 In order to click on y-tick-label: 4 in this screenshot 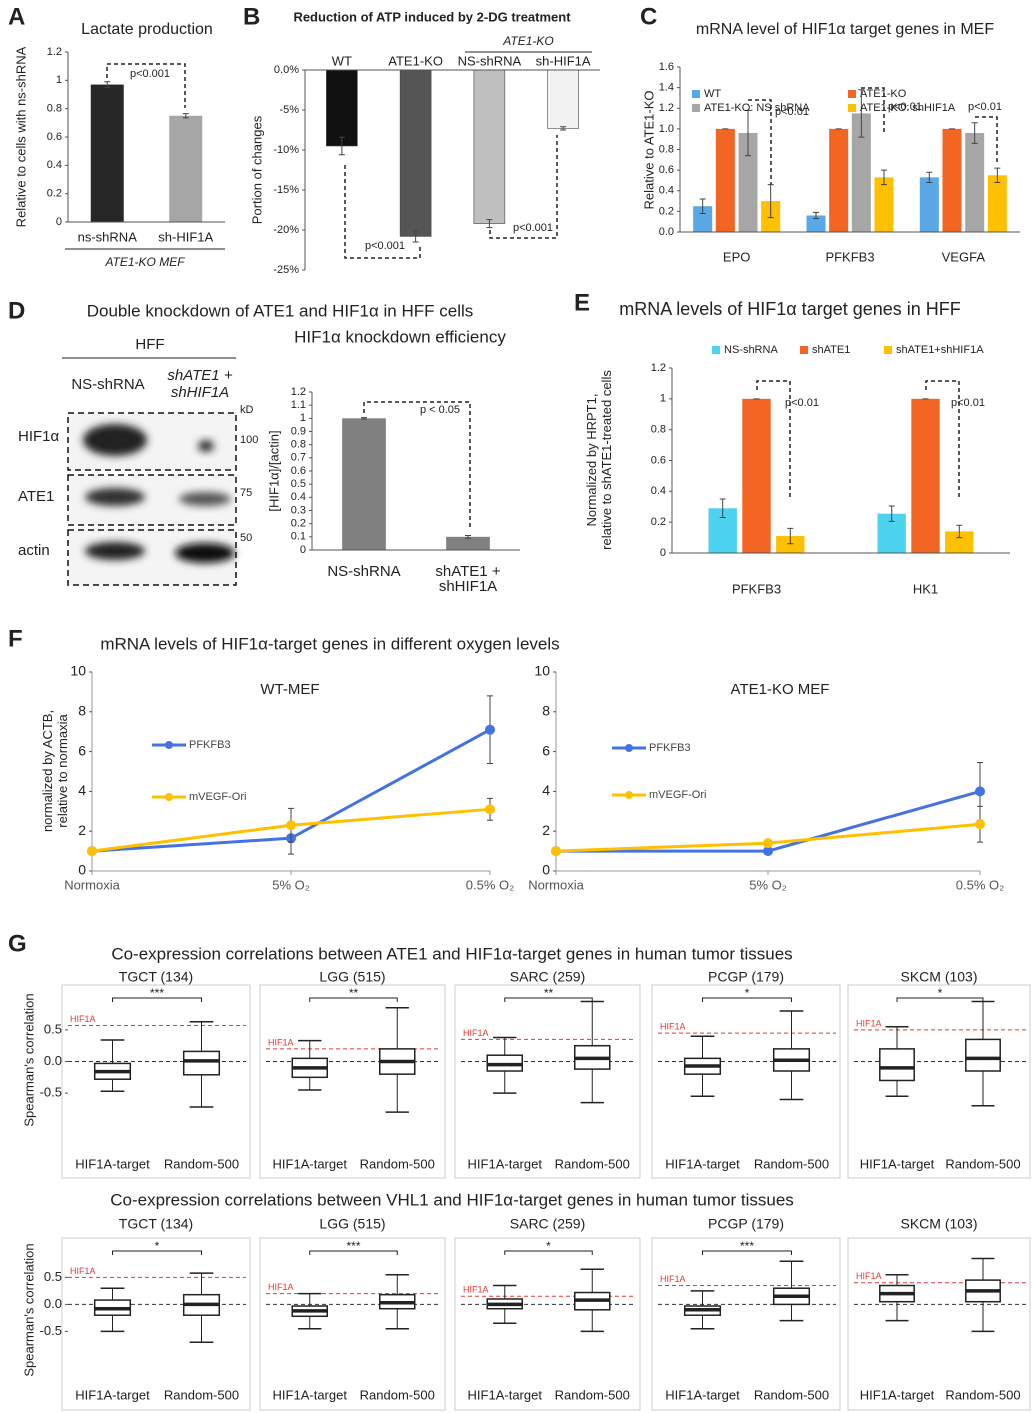, I will do `click(82, 790)`.